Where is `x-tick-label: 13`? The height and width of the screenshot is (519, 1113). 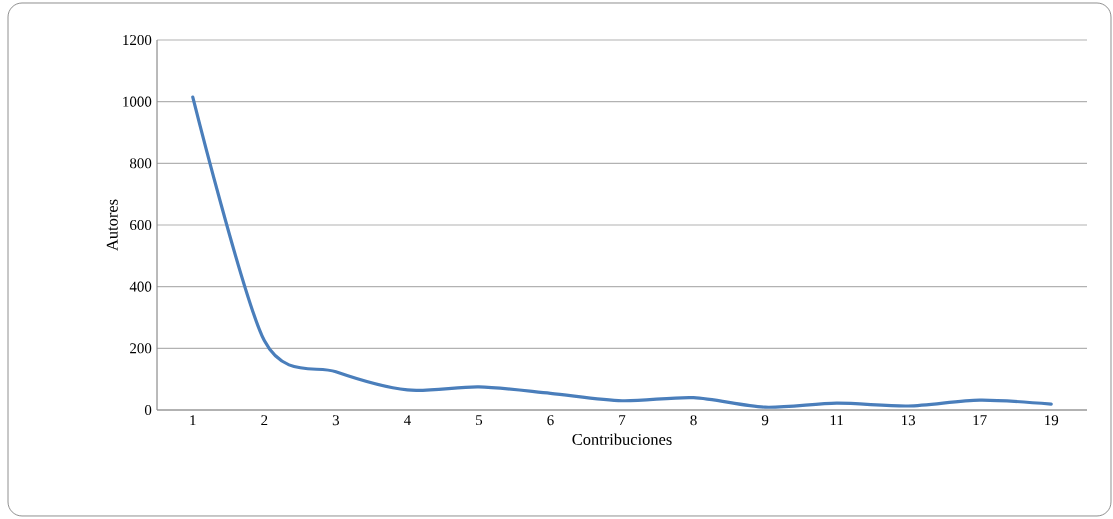 x-tick-label: 13 is located at coordinates (909, 420).